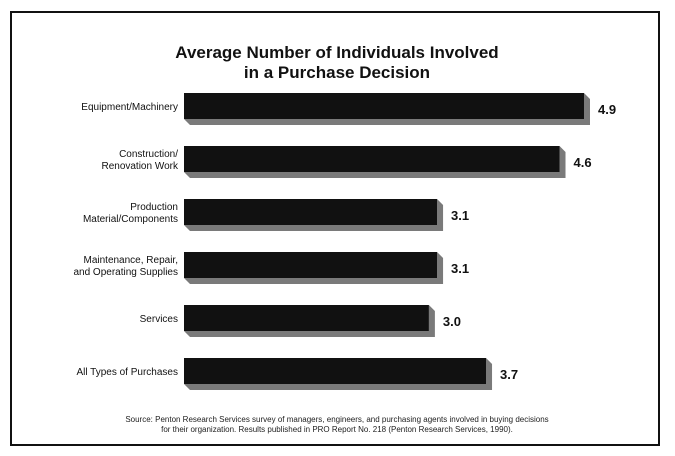 The width and height of the screenshot is (675, 456). What do you see at coordinates (607, 109) in the screenshot?
I see `value-label: 4.9` at bounding box center [607, 109].